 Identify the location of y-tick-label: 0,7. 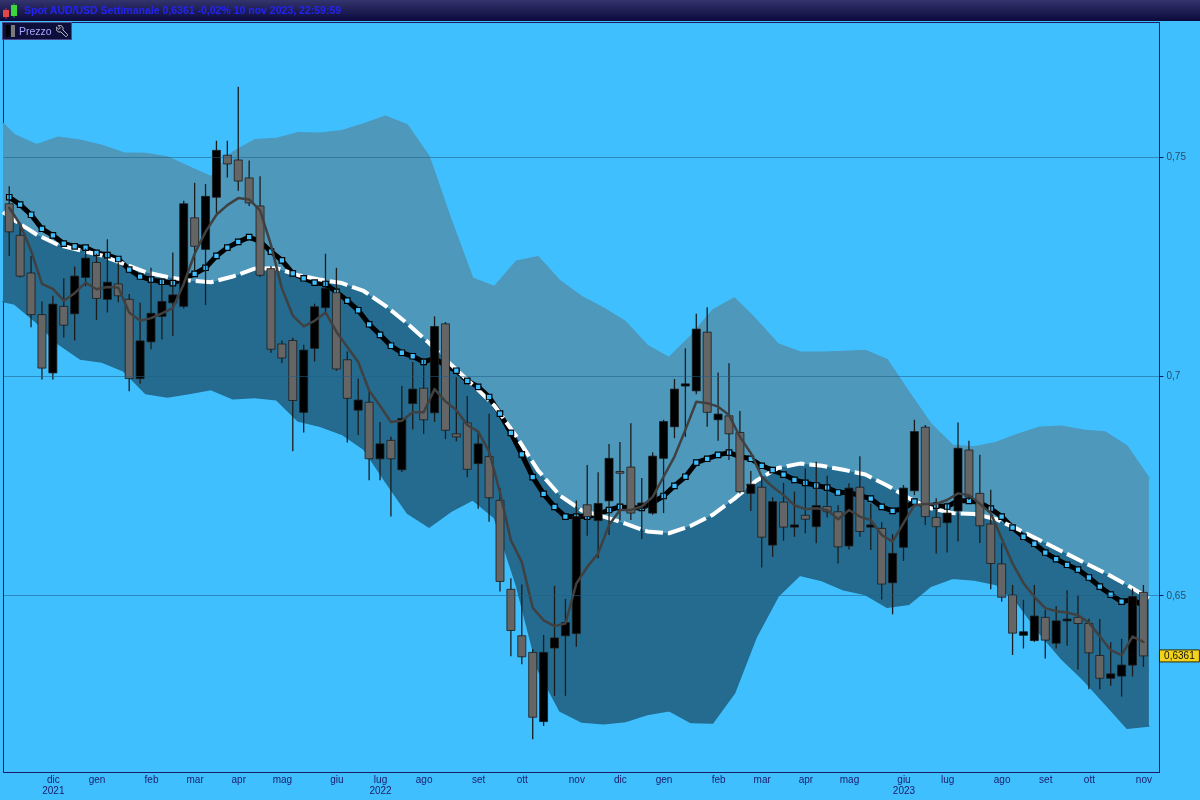
(1173, 376).